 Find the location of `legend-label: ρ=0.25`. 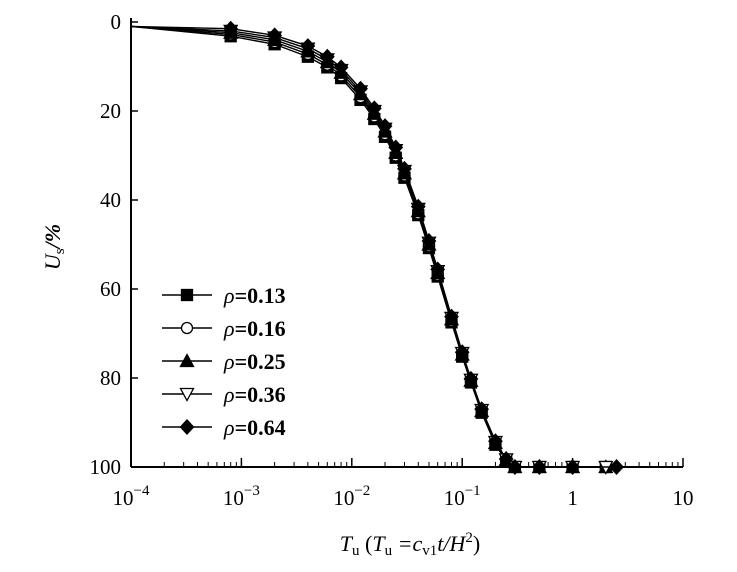

legend-label: ρ=0.25 is located at coordinates (254, 361).